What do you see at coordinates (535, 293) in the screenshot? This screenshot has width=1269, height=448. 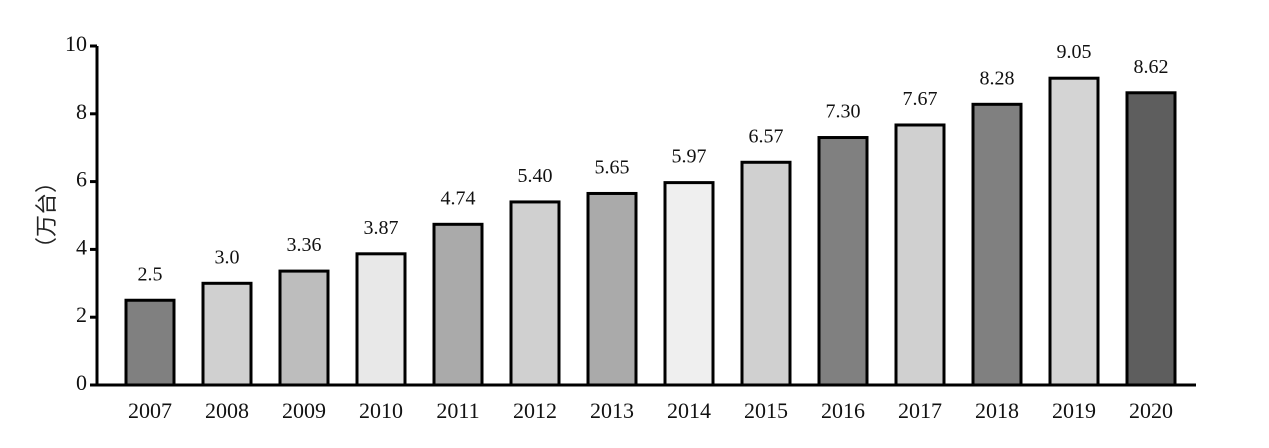 I see `bar-2012` at bounding box center [535, 293].